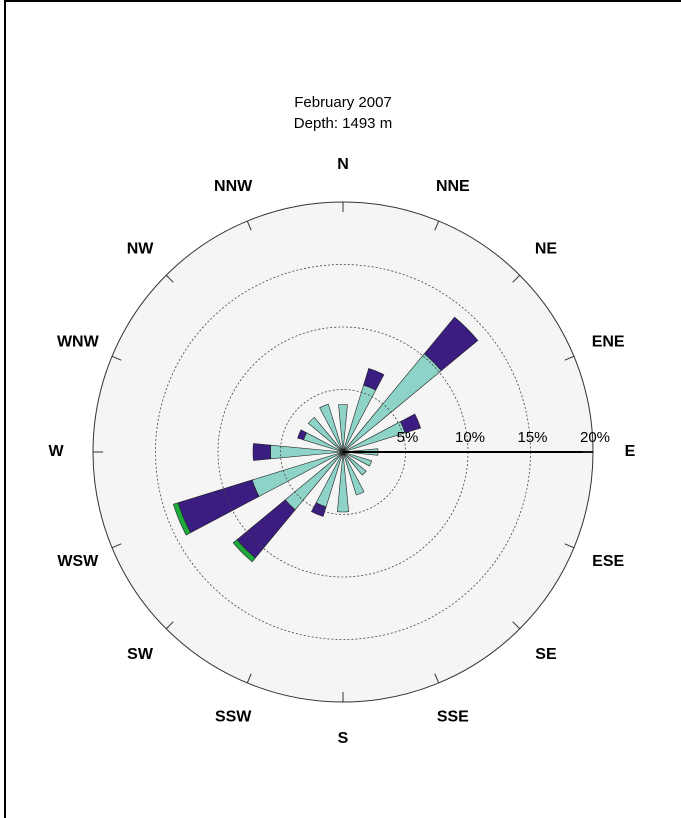 The width and height of the screenshot is (681, 818). I want to click on direction-label: E, so click(630, 451).